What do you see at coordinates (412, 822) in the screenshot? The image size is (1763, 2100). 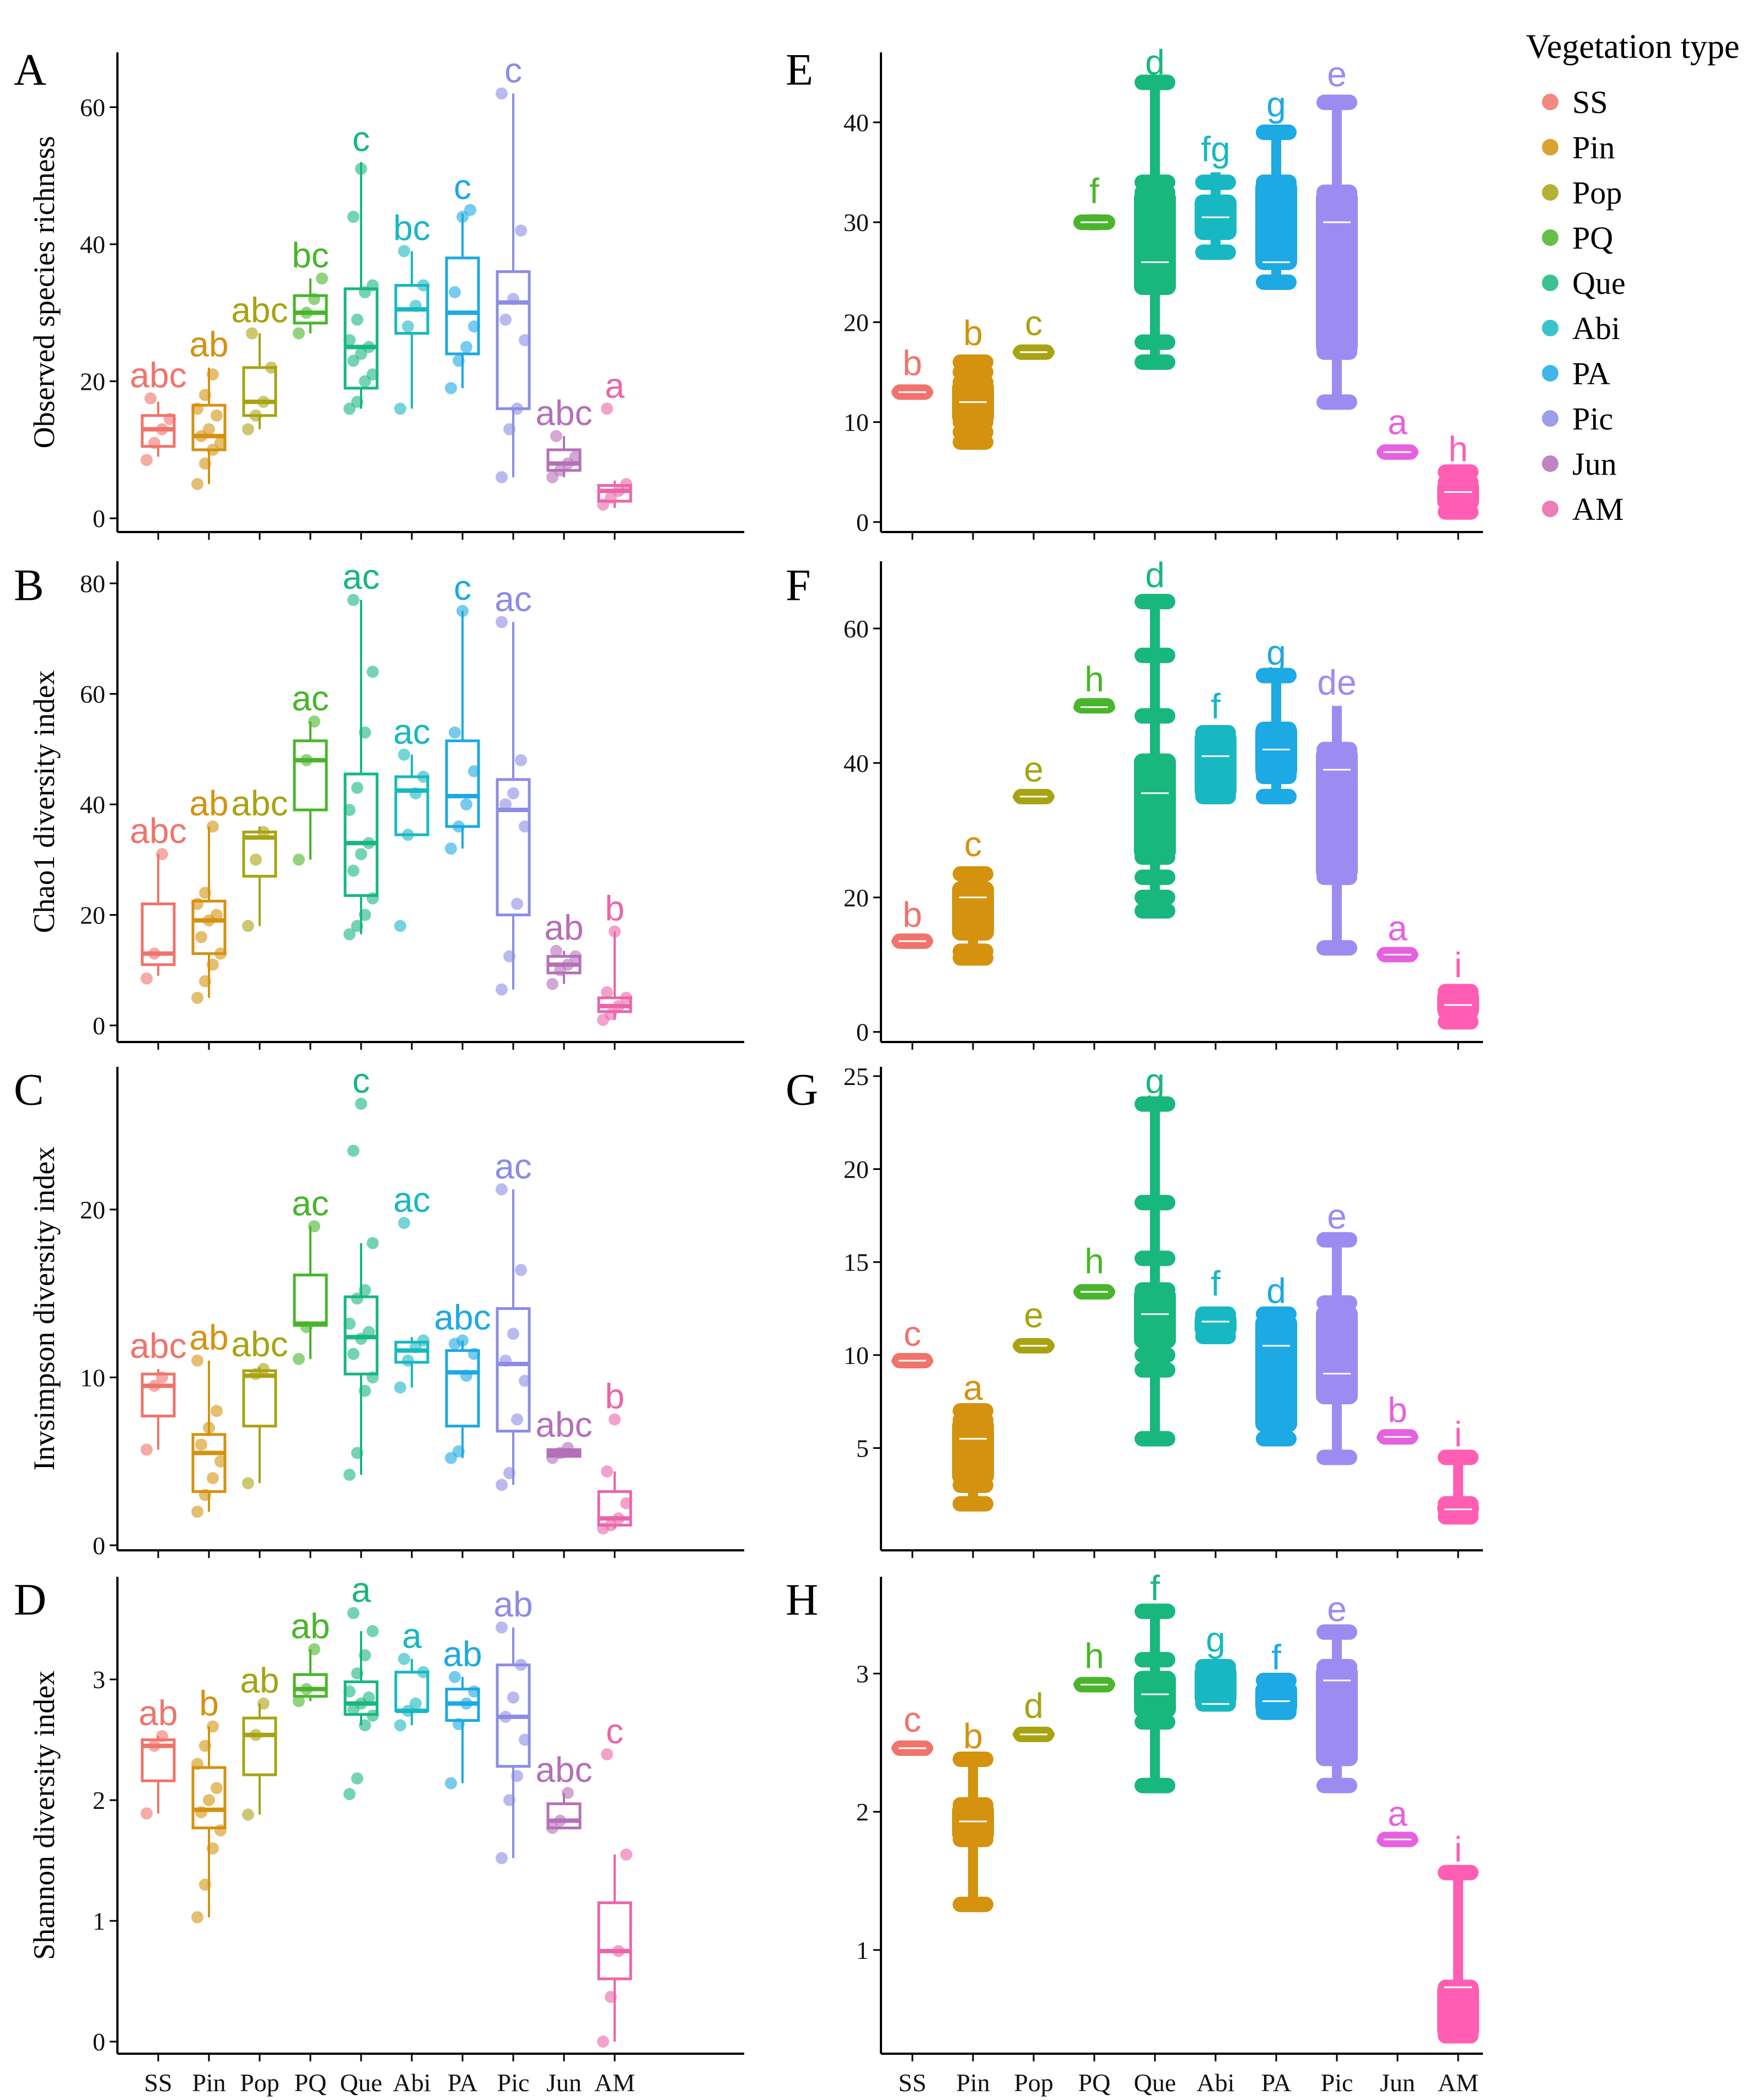 I see `series-Abi: ac` at bounding box center [412, 822].